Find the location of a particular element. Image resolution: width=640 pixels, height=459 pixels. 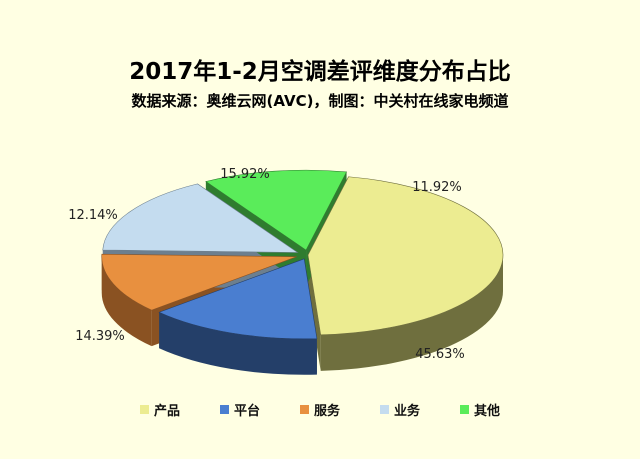

pie-slice-platform is located at coordinates (238, 299).